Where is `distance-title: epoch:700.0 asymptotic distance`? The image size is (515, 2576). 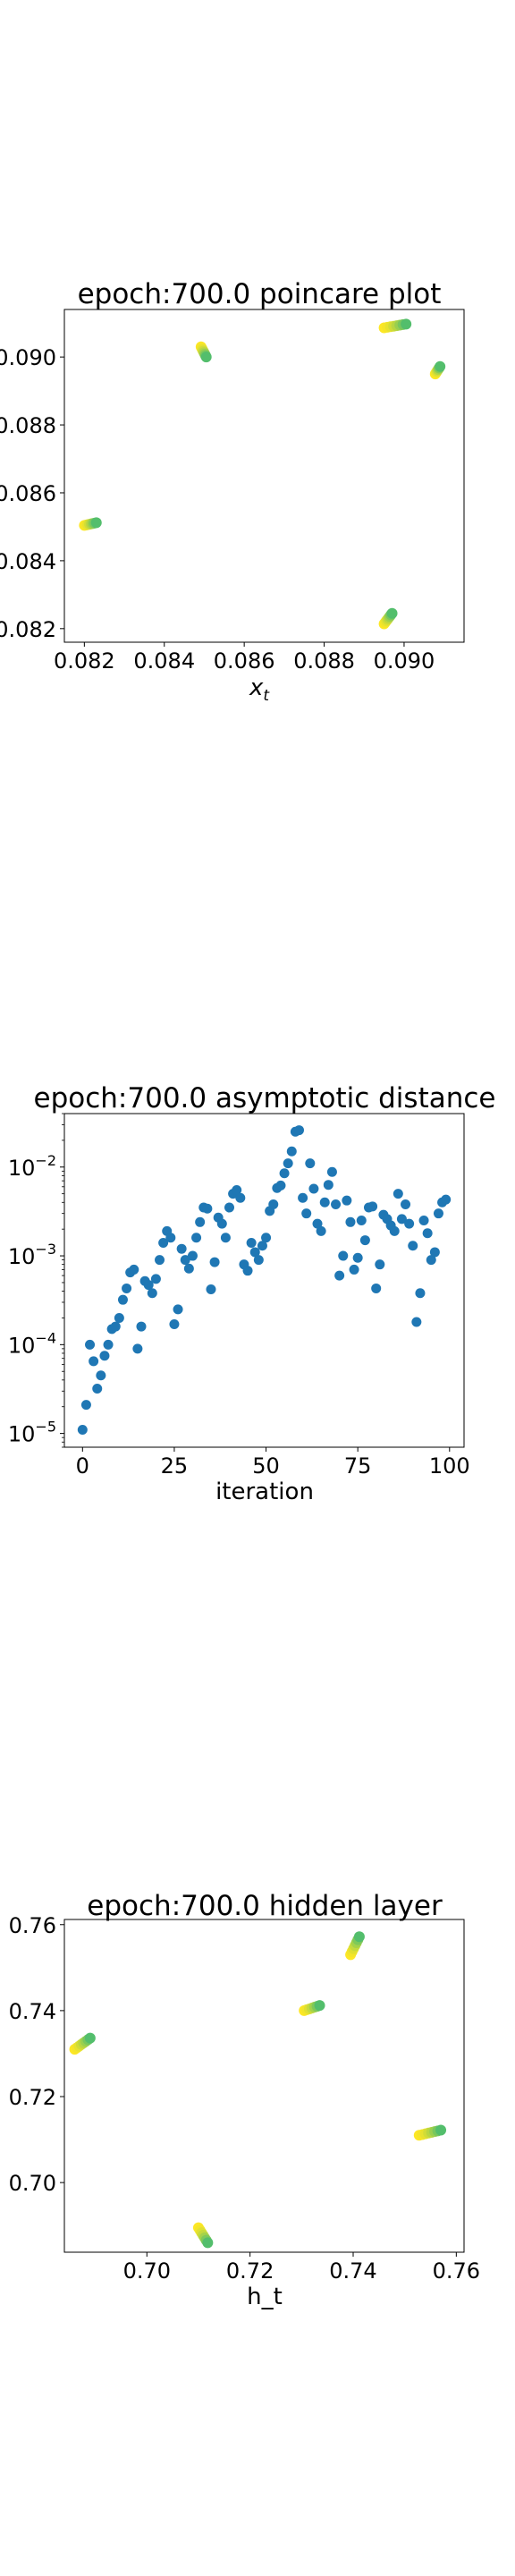 distance-title: epoch:700.0 asymptotic distance is located at coordinates (265, 1098).